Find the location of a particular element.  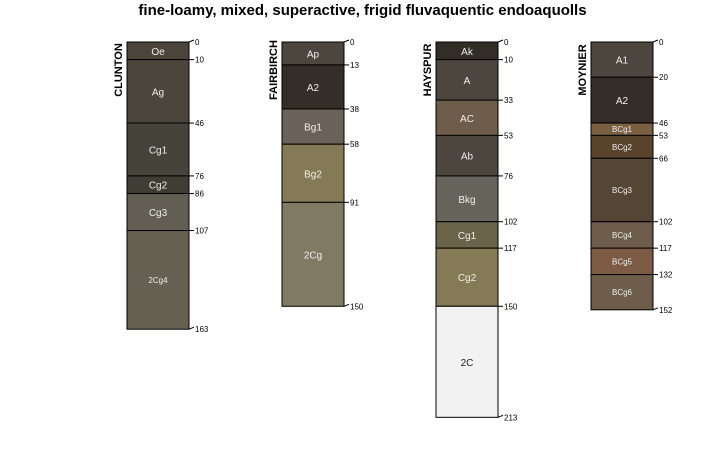

depth-label: 38 is located at coordinates (354, 109).